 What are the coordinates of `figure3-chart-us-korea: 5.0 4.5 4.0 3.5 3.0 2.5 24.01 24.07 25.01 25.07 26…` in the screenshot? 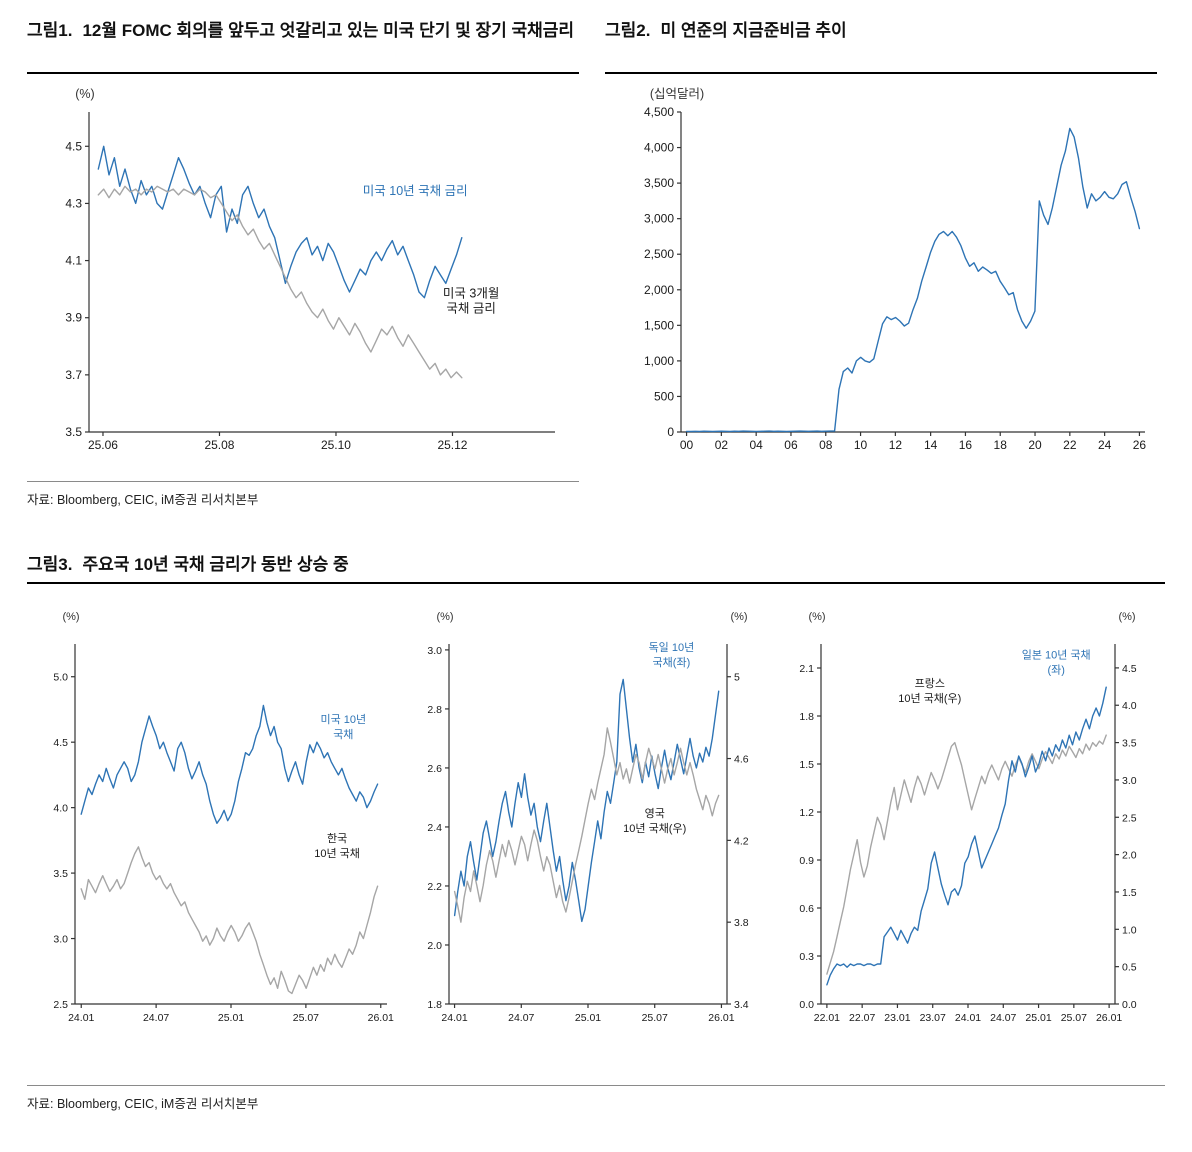 It's located at (213, 829).